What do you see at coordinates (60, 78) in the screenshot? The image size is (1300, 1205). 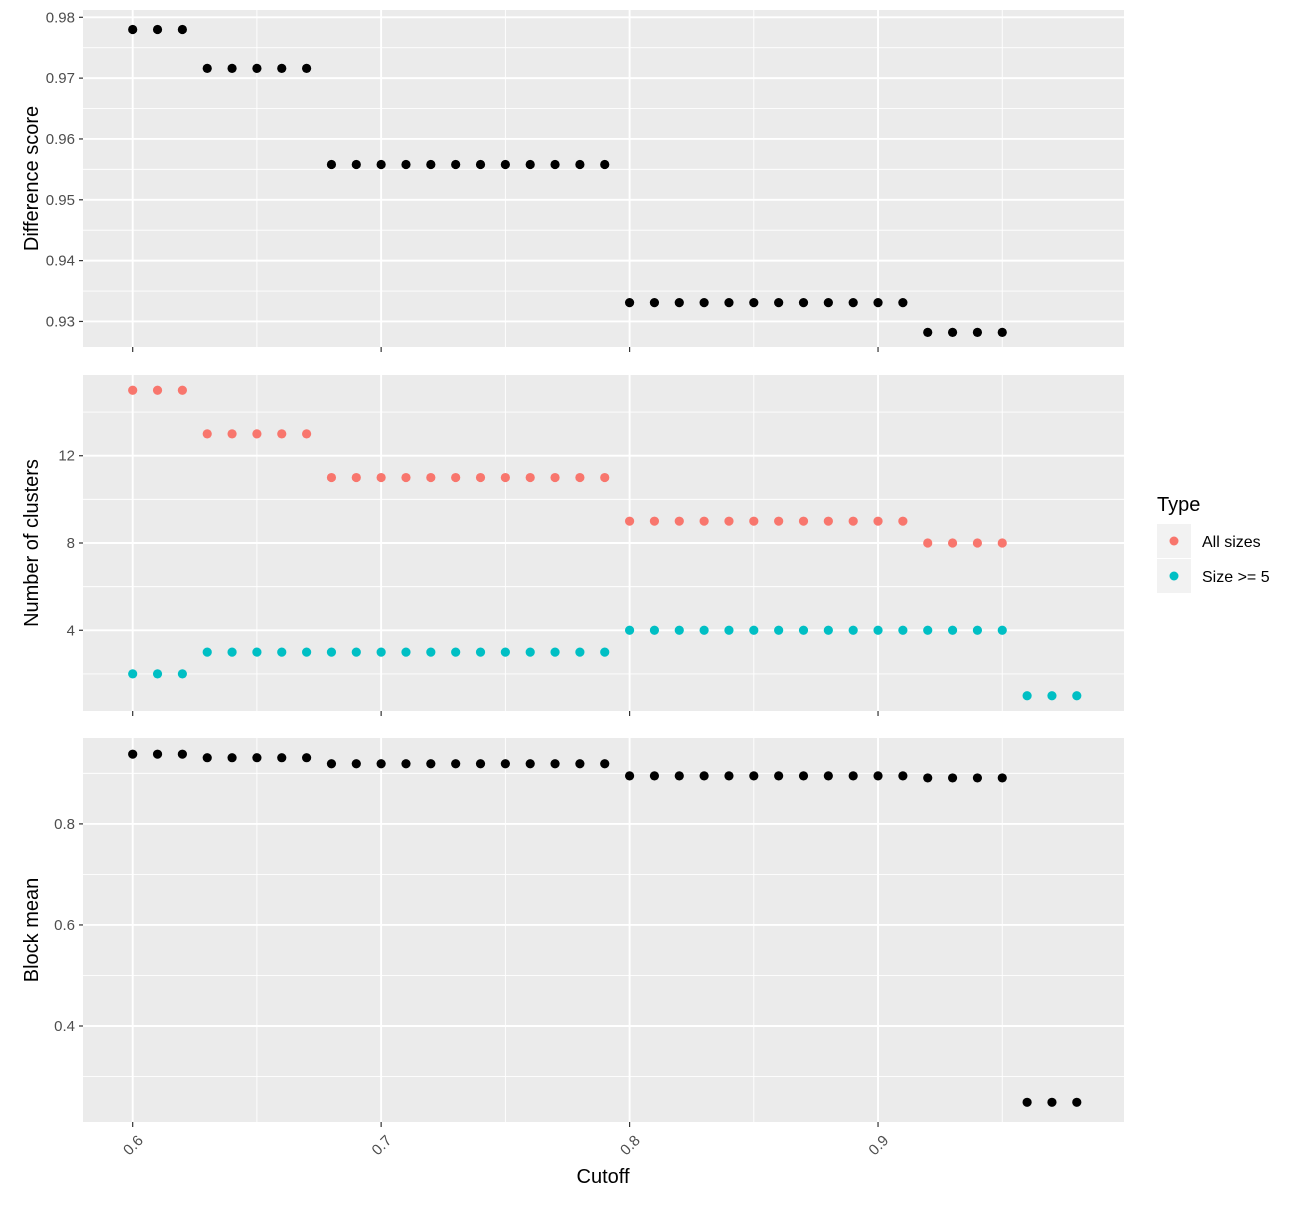 I see `y-tick-label: 0.97` at bounding box center [60, 78].